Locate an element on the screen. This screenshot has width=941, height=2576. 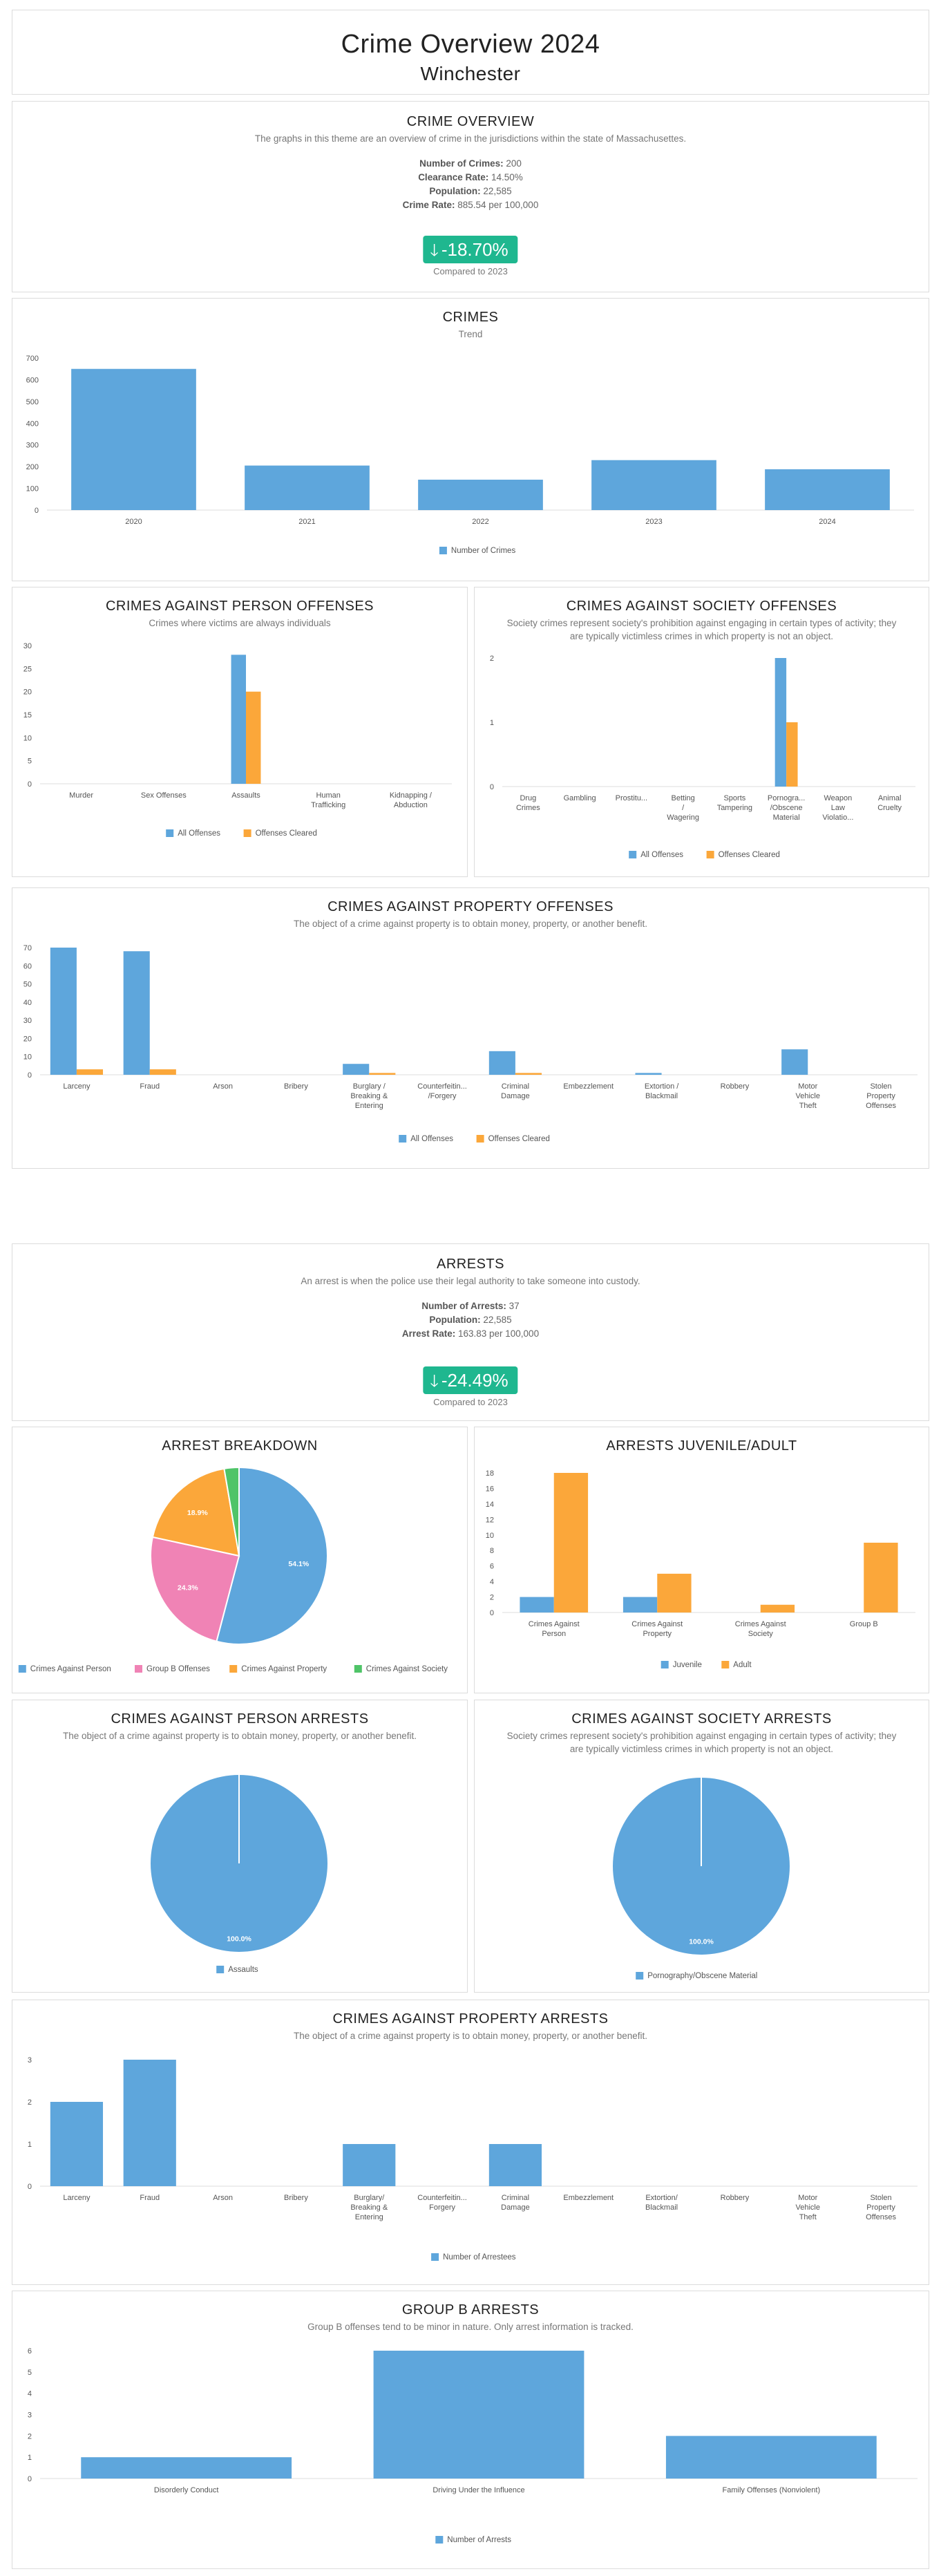
arrest-breakdown-legend-swatch is located at coordinates (22, 1669).